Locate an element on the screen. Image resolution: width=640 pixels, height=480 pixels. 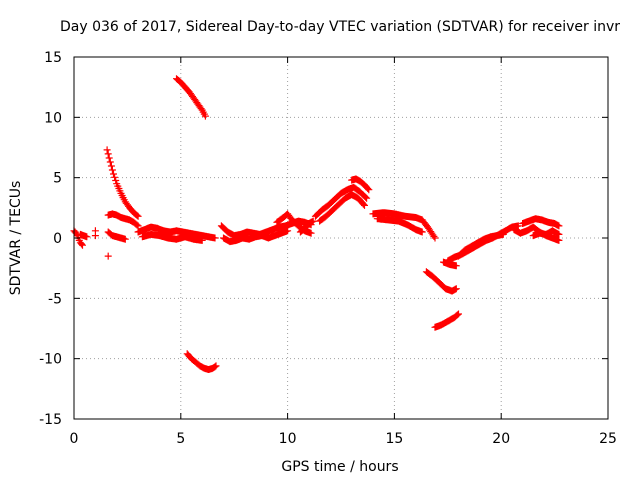
y-tick-labels: -15 -10 -5 0 5 10 15 is located at coordinates (50, 239).